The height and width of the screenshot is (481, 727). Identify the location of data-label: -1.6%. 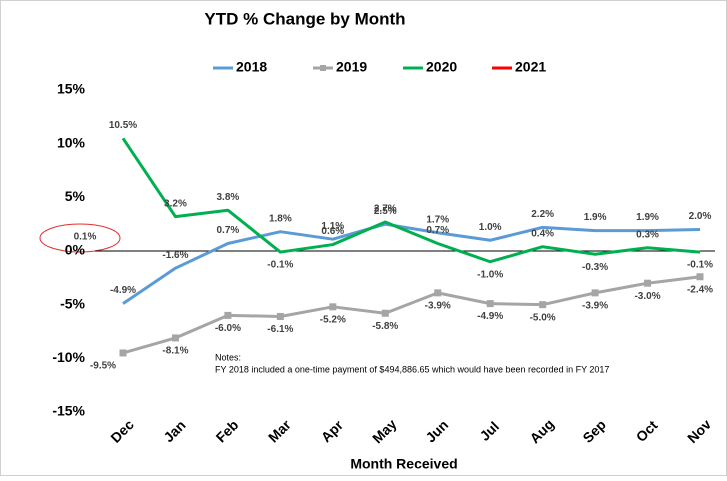
(175, 255).